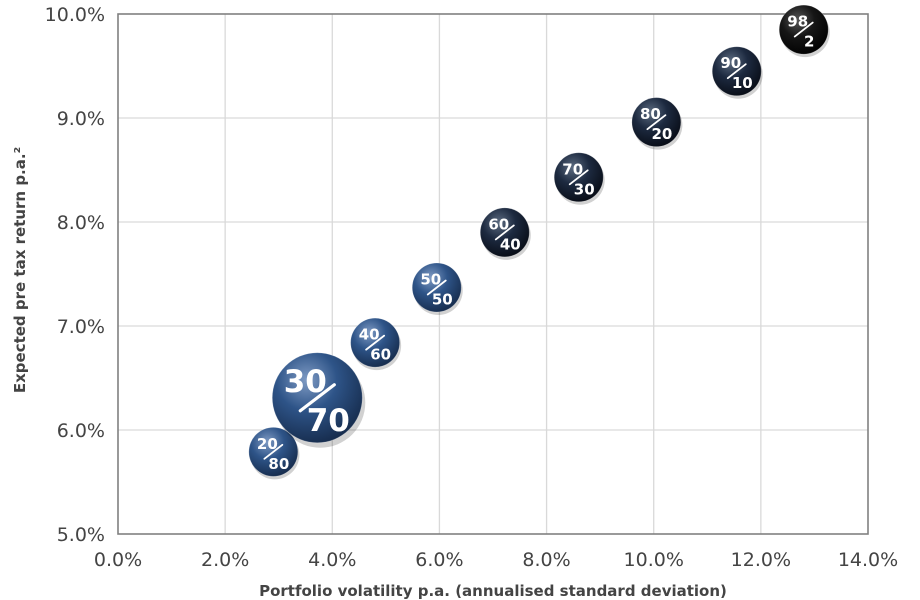 The width and height of the screenshot is (920, 600). I want to click on bubble-label-top: 98, so click(797, 22).